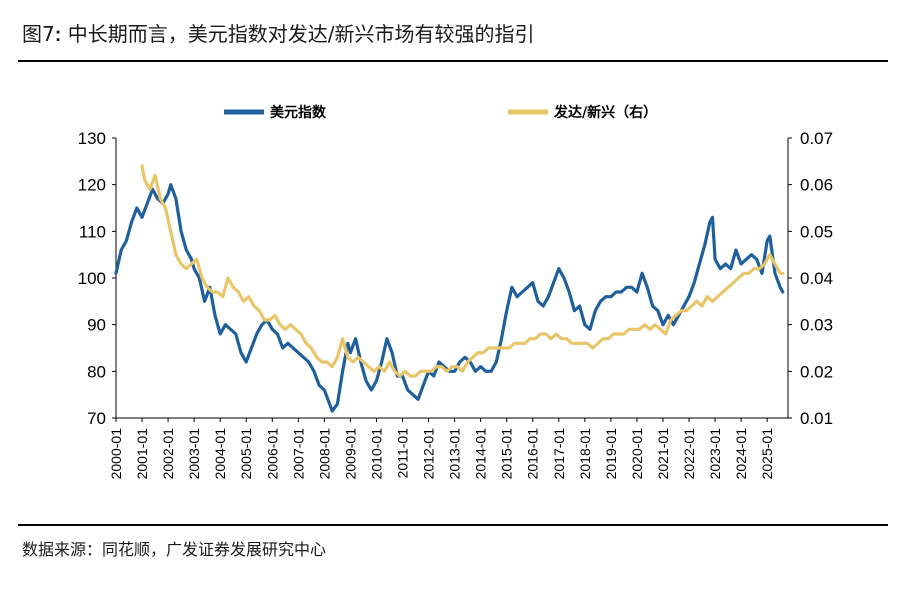 This screenshot has height=597, width=923. Describe the element at coordinates (767, 454) in the screenshot. I see `x-tick-label: 2025-01` at that location.